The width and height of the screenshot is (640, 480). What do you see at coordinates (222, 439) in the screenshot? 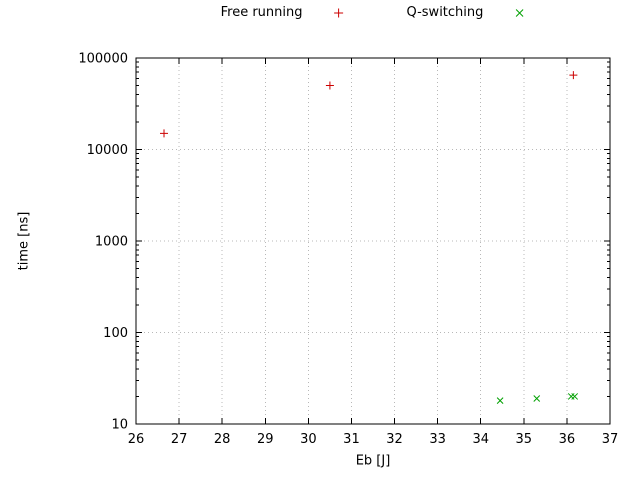
I see `x-tick-label: 28` at bounding box center [222, 439].